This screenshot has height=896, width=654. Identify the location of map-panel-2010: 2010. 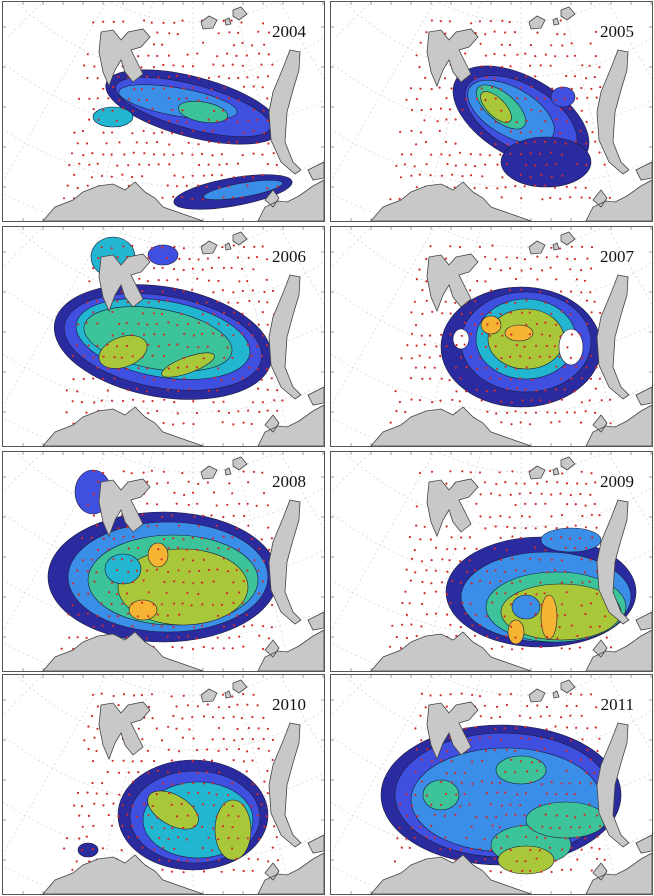
(163, 784).